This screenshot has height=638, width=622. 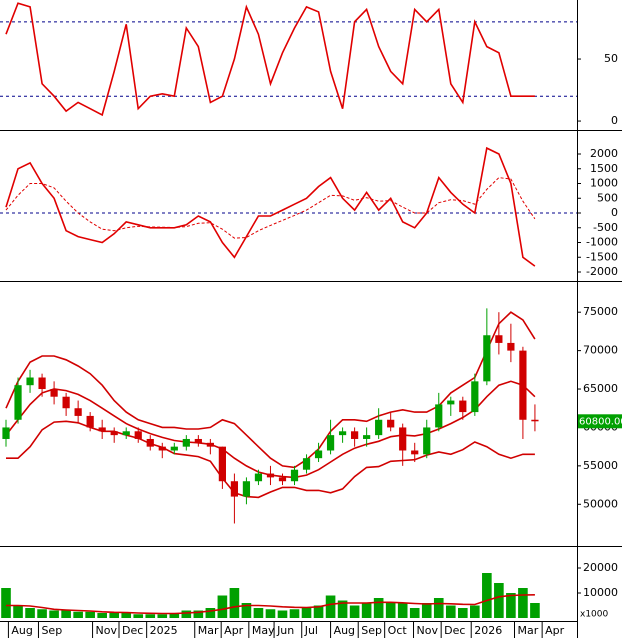 I want to click on y-tick-label: 65000, so click(x=600, y=388).